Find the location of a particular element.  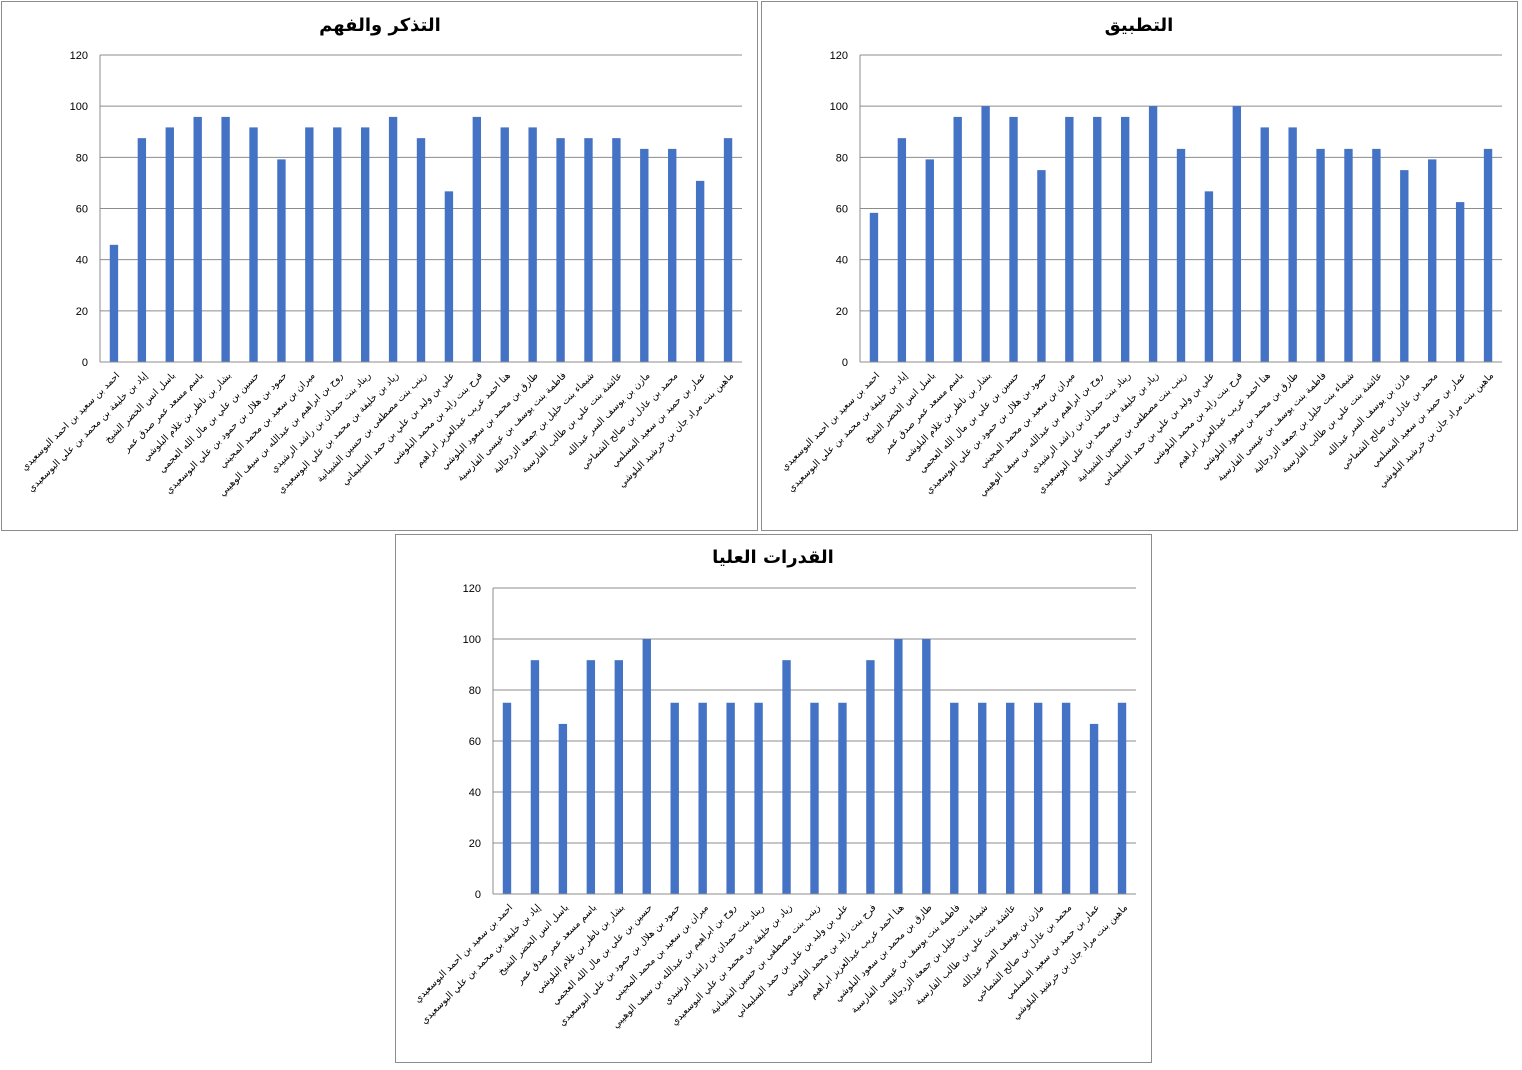

chart-title: التطبيق is located at coordinates (1139, 25).